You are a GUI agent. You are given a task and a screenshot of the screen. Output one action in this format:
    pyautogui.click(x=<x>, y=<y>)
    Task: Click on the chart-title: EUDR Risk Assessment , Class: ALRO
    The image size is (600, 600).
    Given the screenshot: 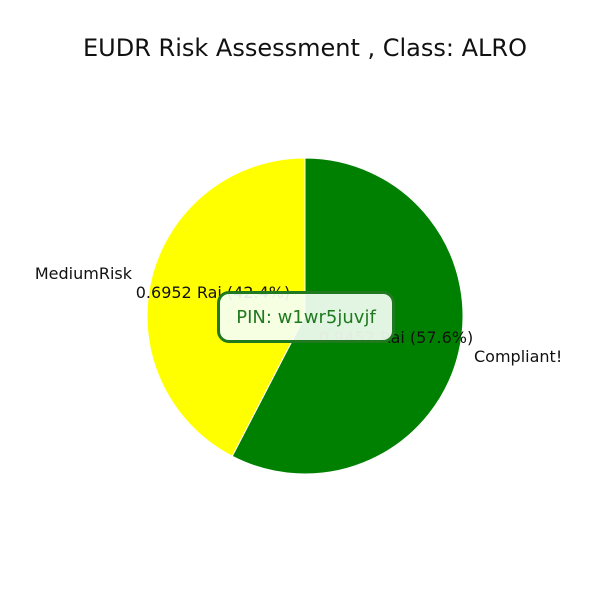 What is the action you would take?
    pyautogui.click(x=305, y=48)
    